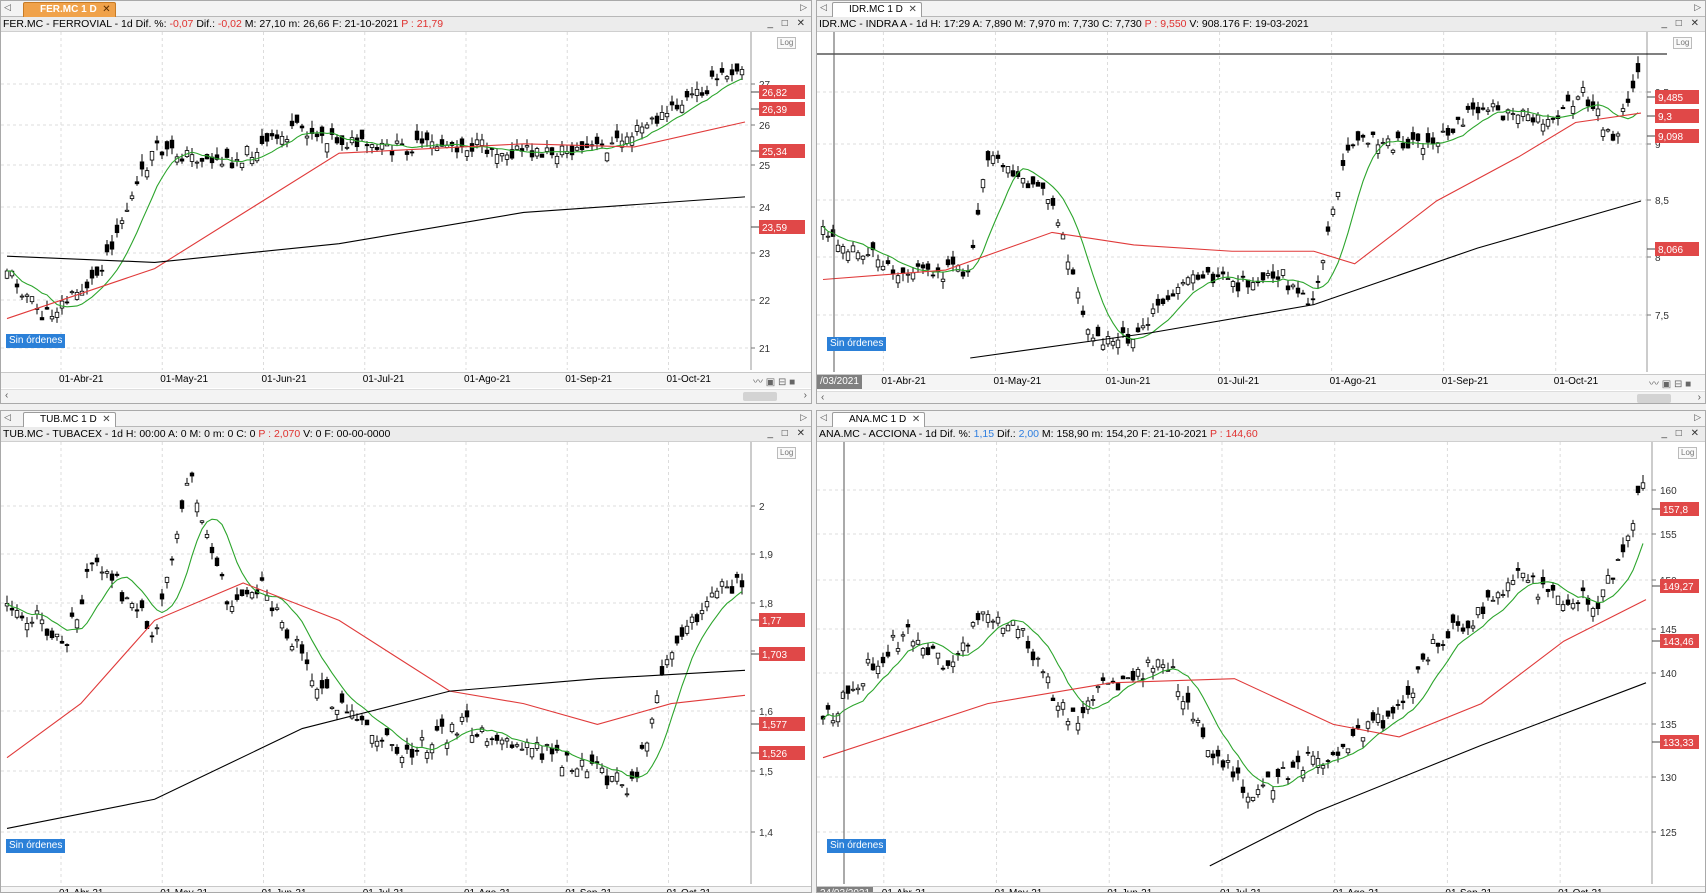 This screenshot has width=1706, height=893. I want to click on svg-text: 1,703, so click(774, 655).